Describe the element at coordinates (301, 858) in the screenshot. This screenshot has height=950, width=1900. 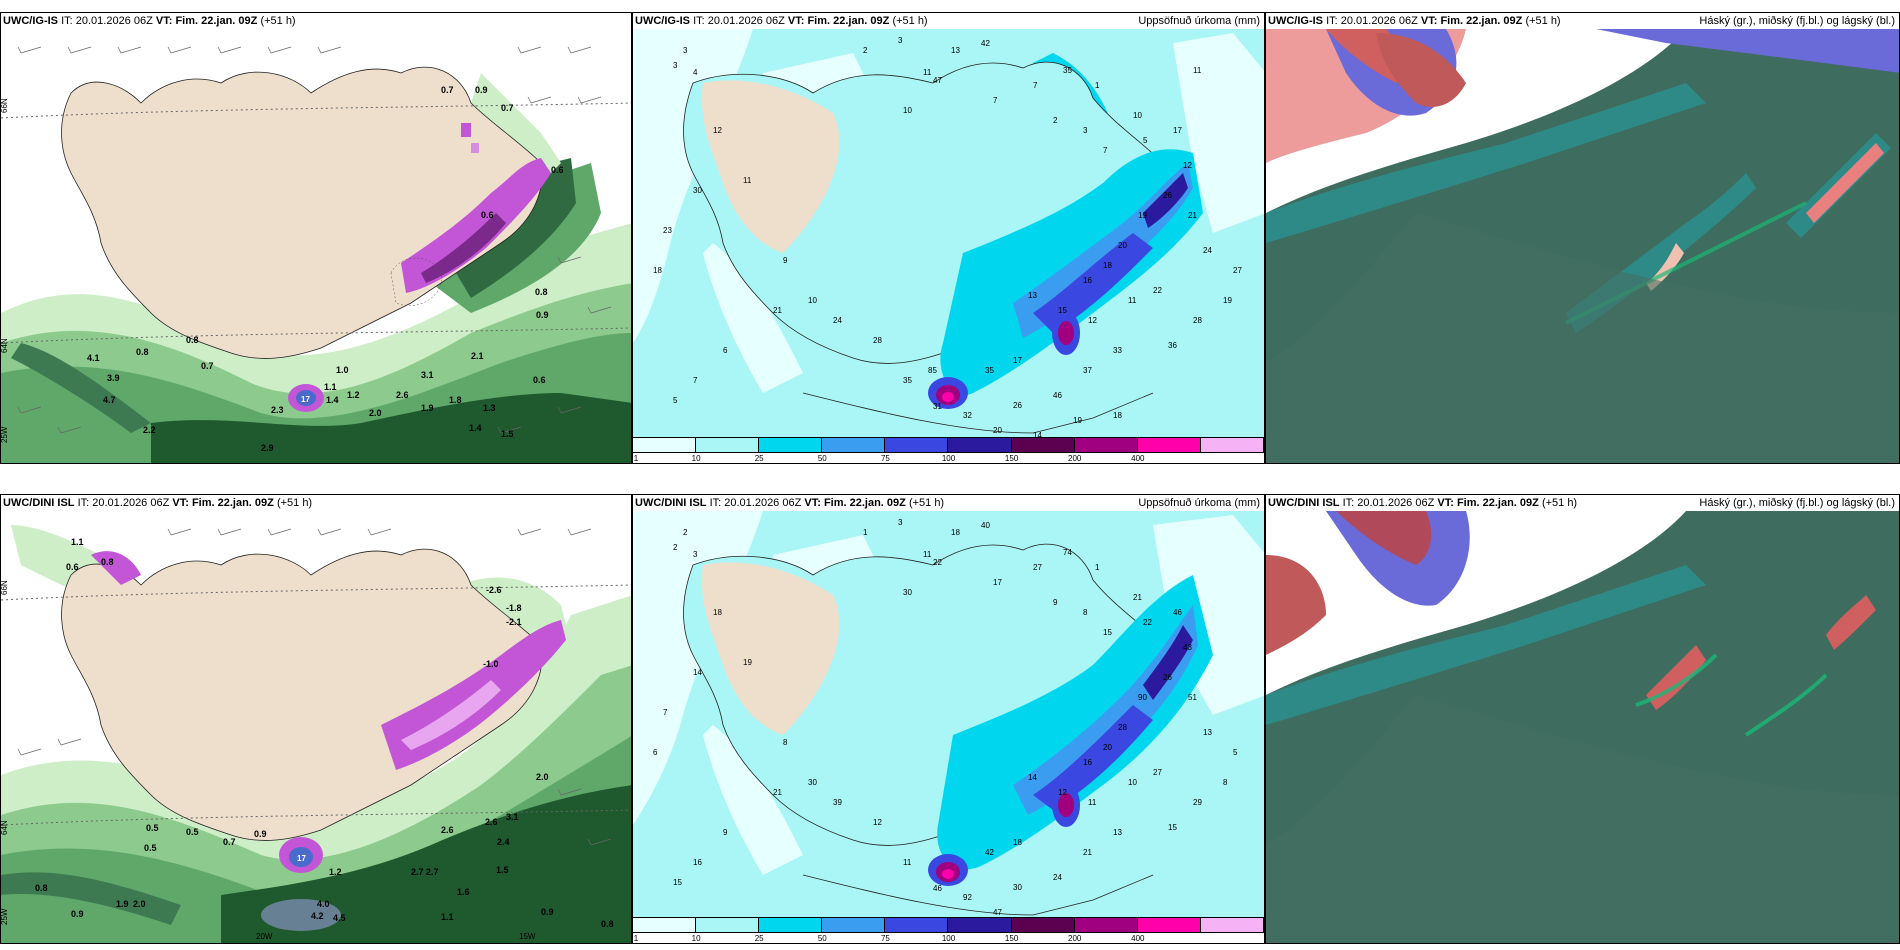
I see `surface-label: 17` at that location.